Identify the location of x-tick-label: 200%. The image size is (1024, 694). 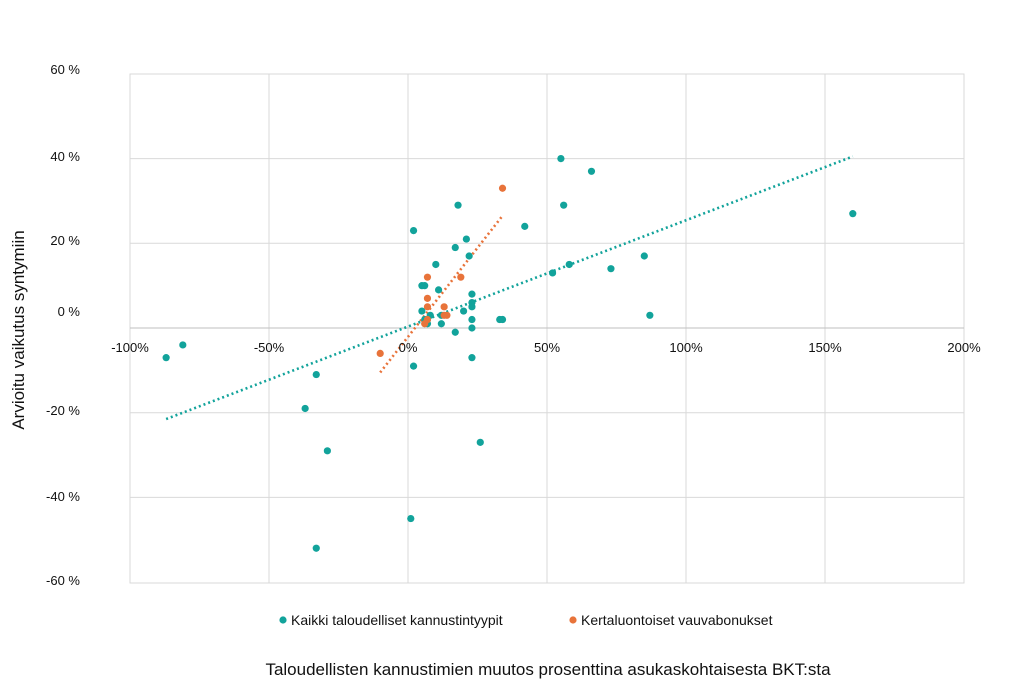
(964, 347).